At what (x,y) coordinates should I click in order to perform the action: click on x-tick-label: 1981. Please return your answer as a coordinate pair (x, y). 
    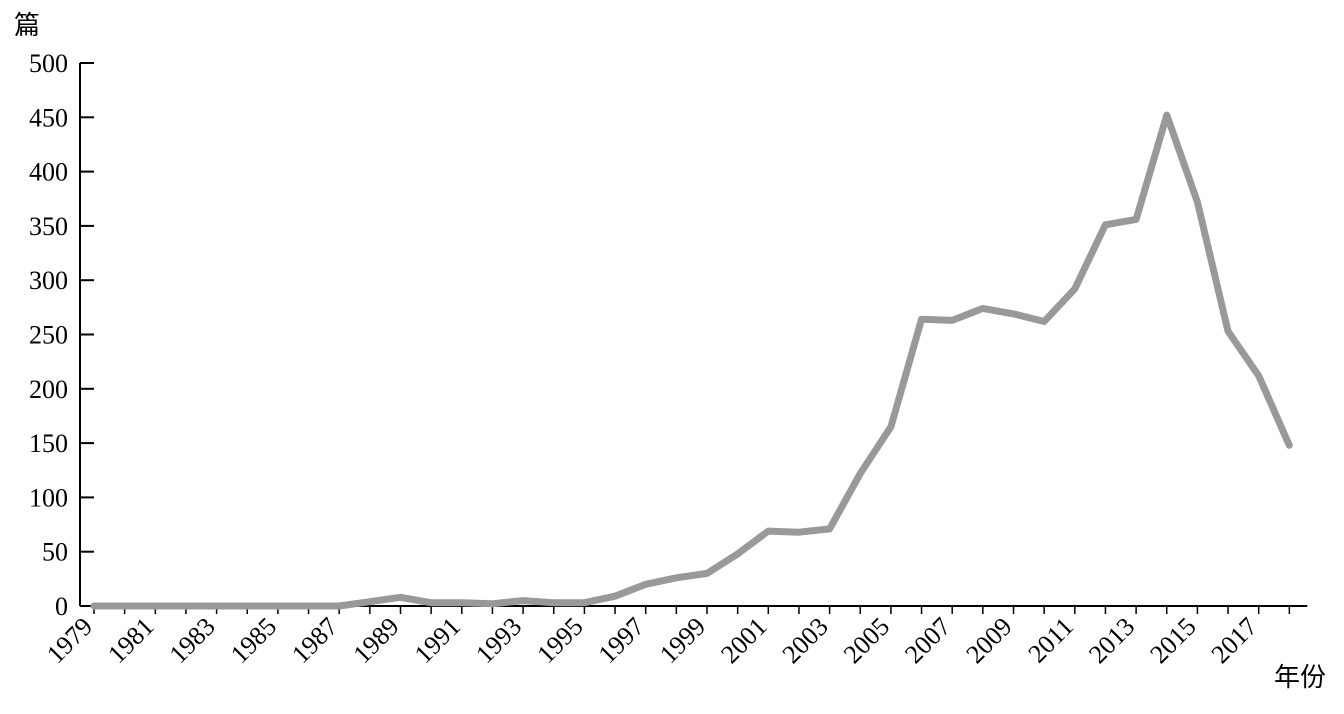
    Looking at the image, I should click on (130, 640).